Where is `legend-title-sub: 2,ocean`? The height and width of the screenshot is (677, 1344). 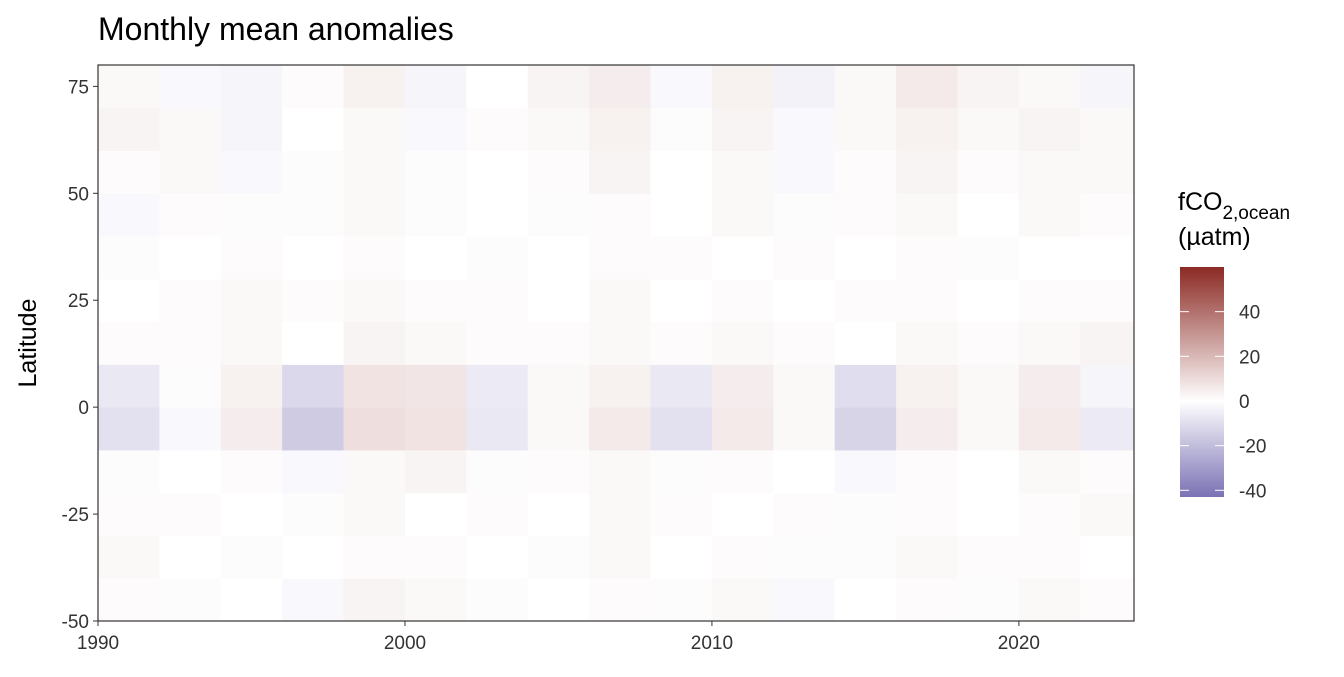 legend-title-sub: 2,ocean is located at coordinates (1256, 213).